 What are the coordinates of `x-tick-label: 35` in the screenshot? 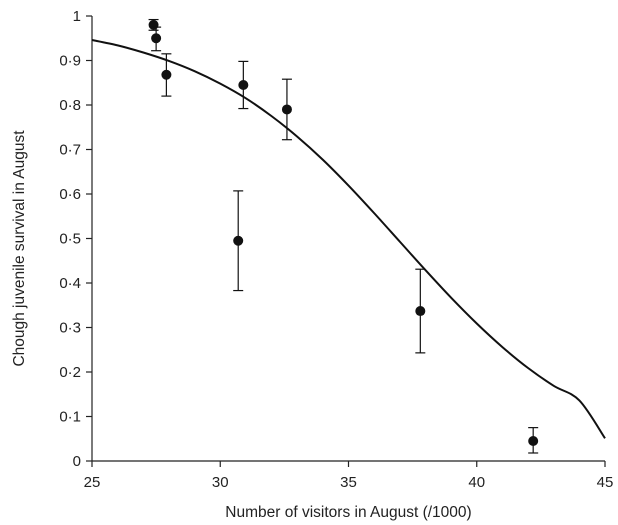 It's located at (348, 482).